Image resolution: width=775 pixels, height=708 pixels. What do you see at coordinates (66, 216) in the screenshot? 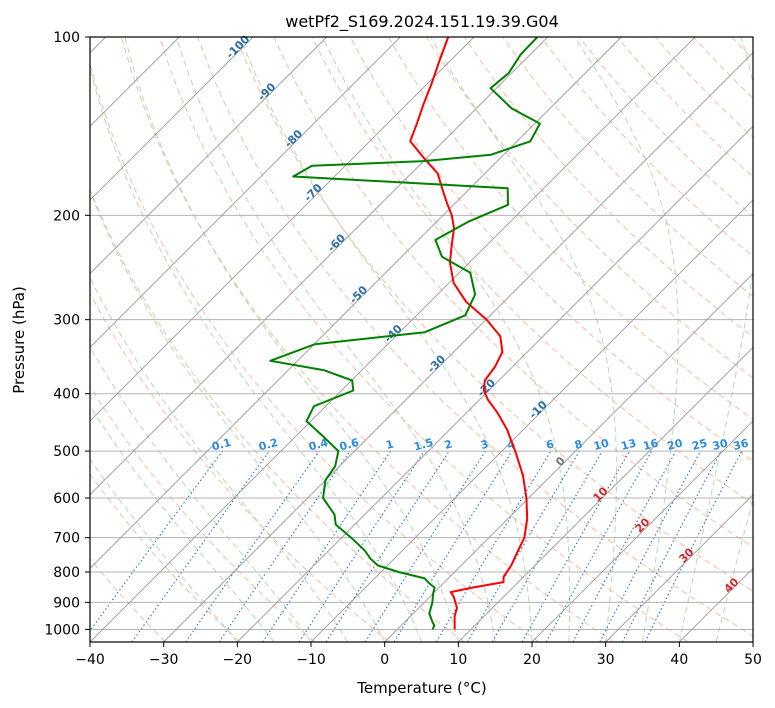
I see `y-tick-label: 200` at bounding box center [66, 216].